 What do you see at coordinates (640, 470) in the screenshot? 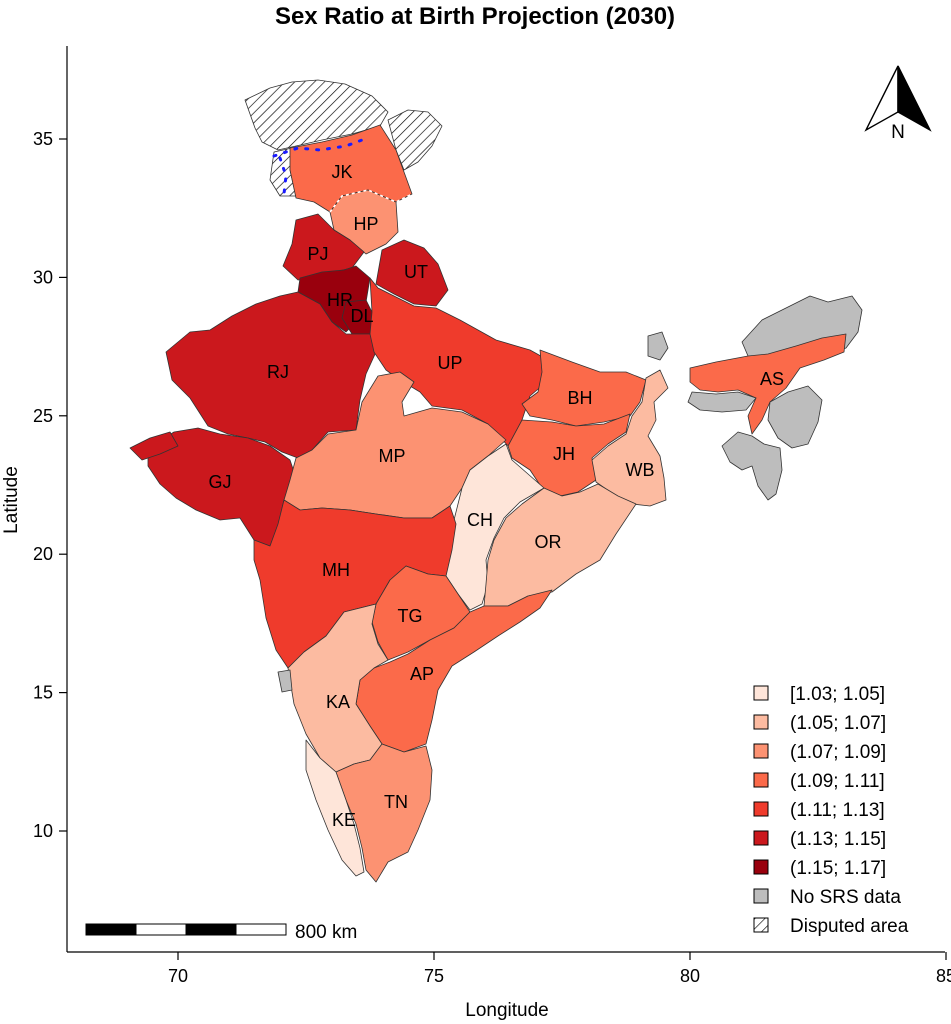
I see `region-label-WB: WB` at bounding box center [640, 470].